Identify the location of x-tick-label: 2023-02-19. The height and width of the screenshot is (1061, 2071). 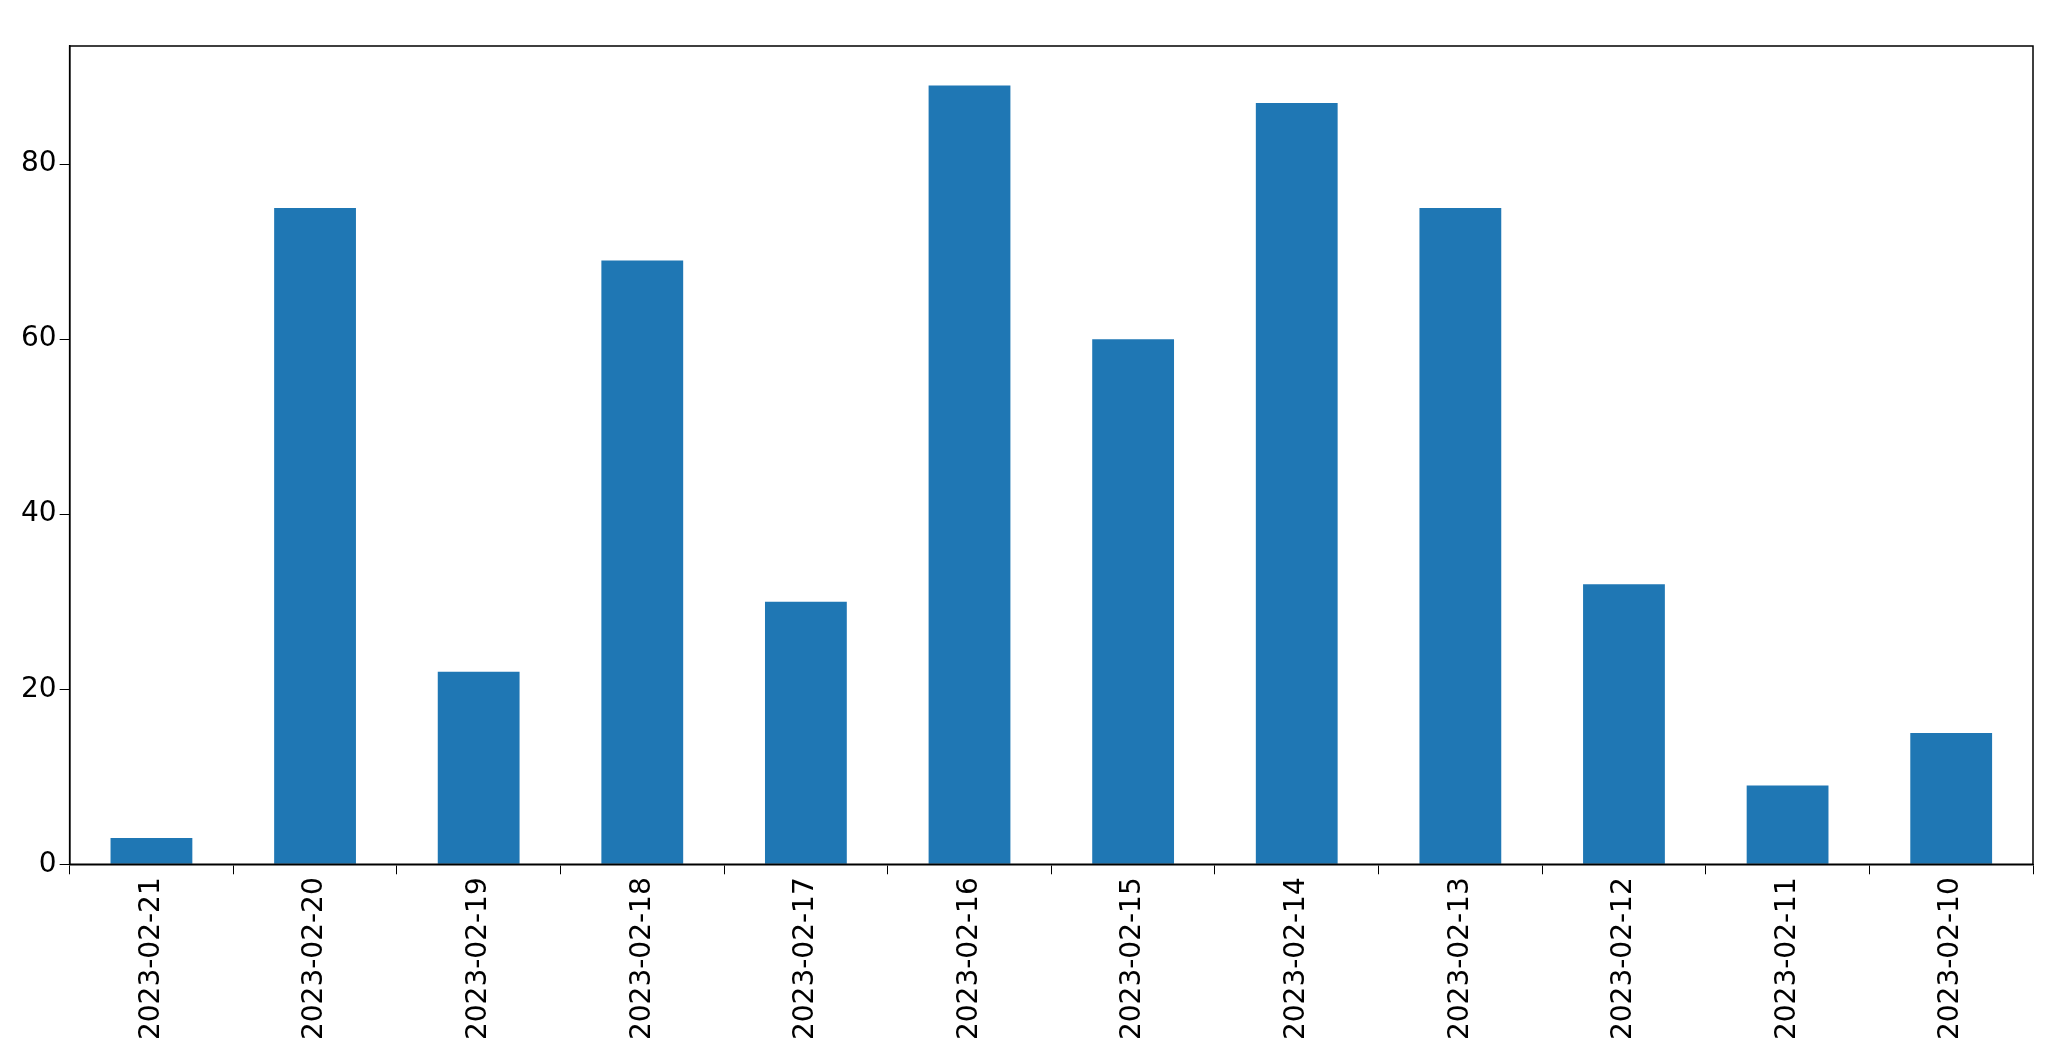
(476, 959).